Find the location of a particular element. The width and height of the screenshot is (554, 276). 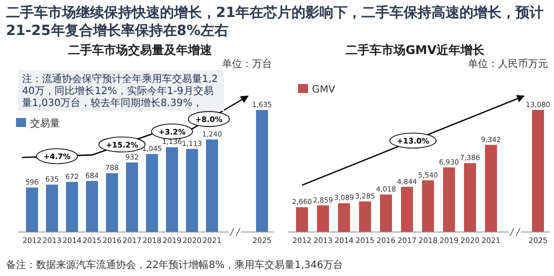

legend-label: 交易量 is located at coordinates (45, 124).